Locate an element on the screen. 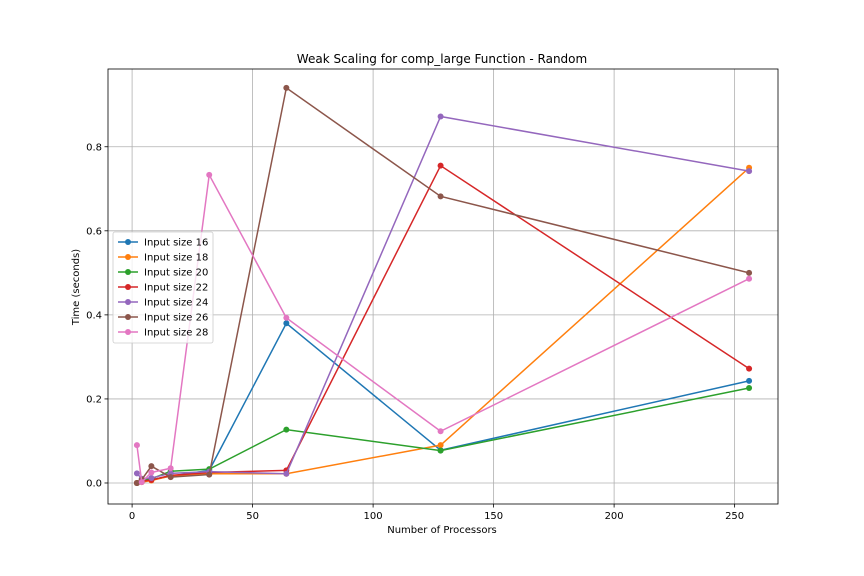  x-tick-label: 250 is located at coordinates (734, 516).